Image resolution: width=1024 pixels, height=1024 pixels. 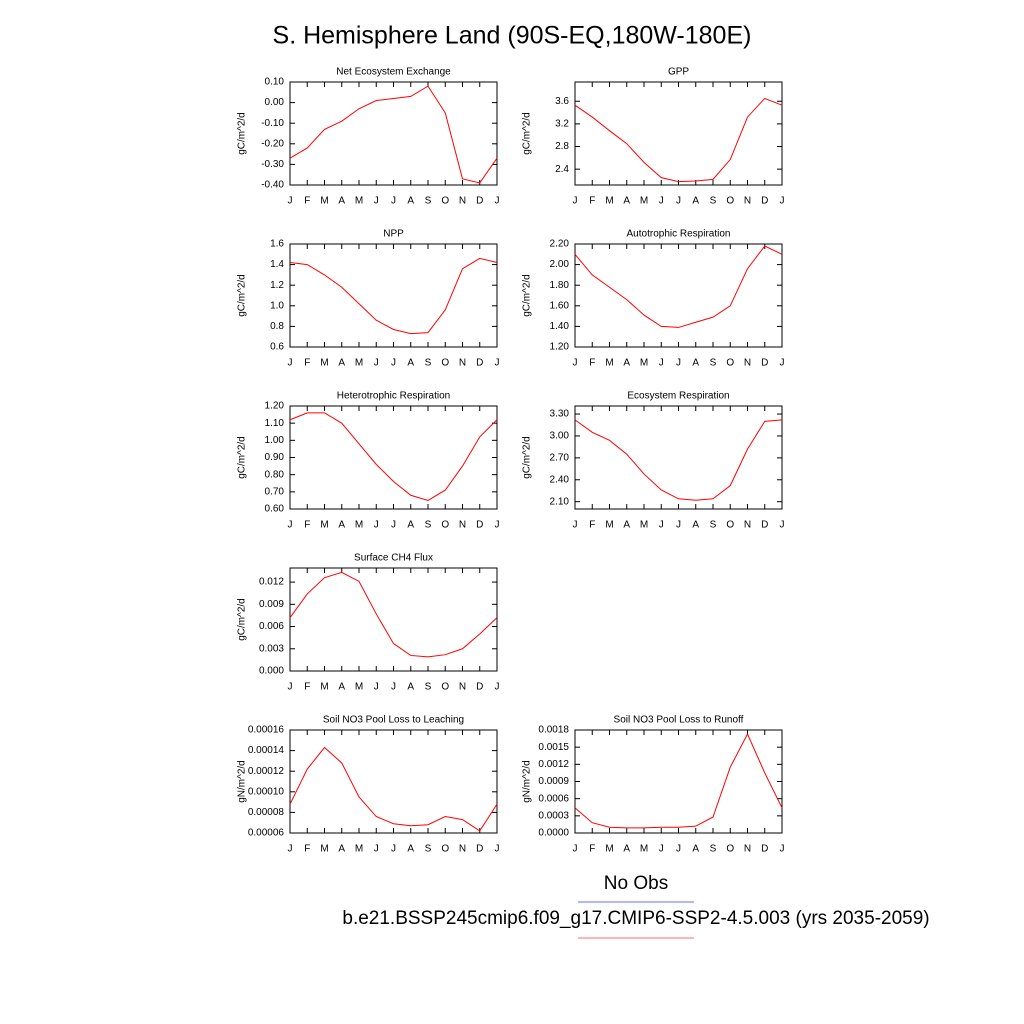 I want to click on y-tick-label: 2.40, so click(x=560, y=479).